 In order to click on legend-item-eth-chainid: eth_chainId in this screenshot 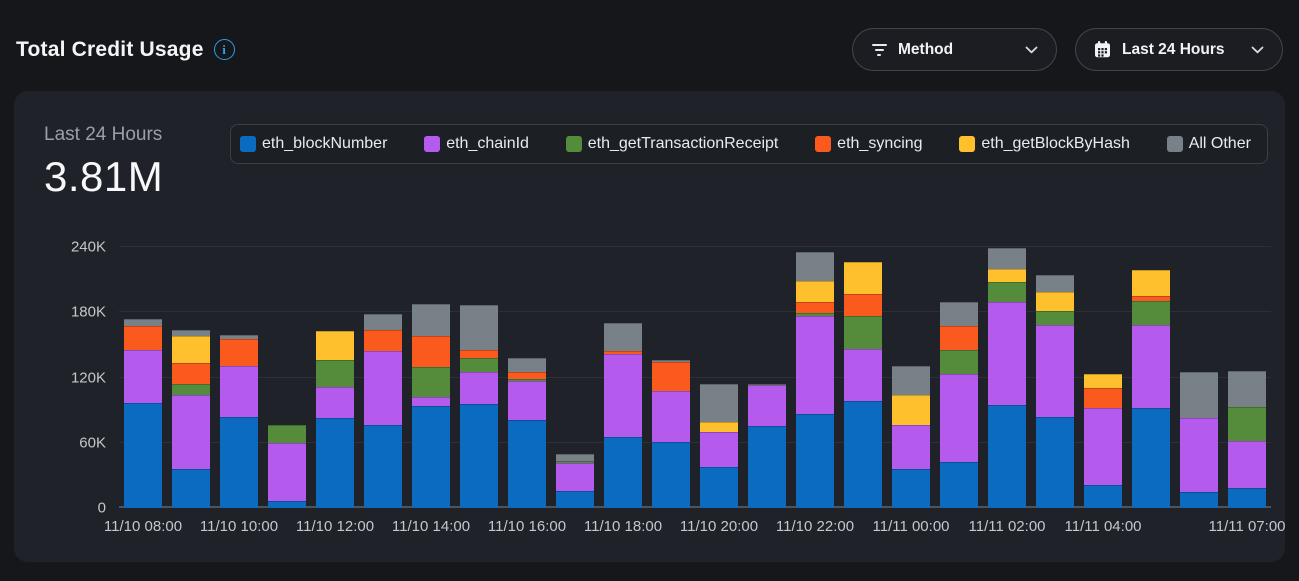, I will do `click(476, 144)`.